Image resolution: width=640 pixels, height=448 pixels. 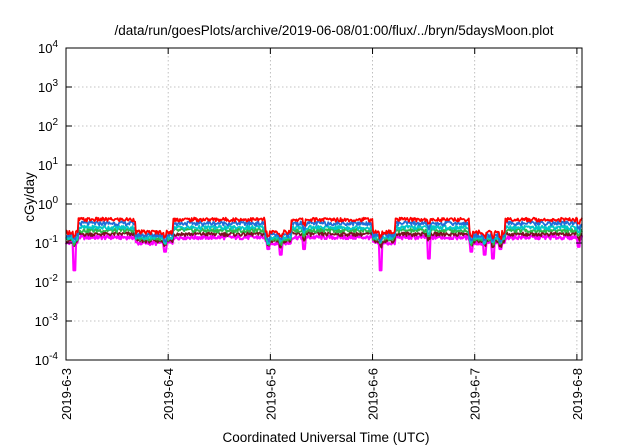 What do you see at coordinates (577, 394) in the screenshot?
I see `x-tick-label: 2019-6-8` at bounding box center [577, 394].